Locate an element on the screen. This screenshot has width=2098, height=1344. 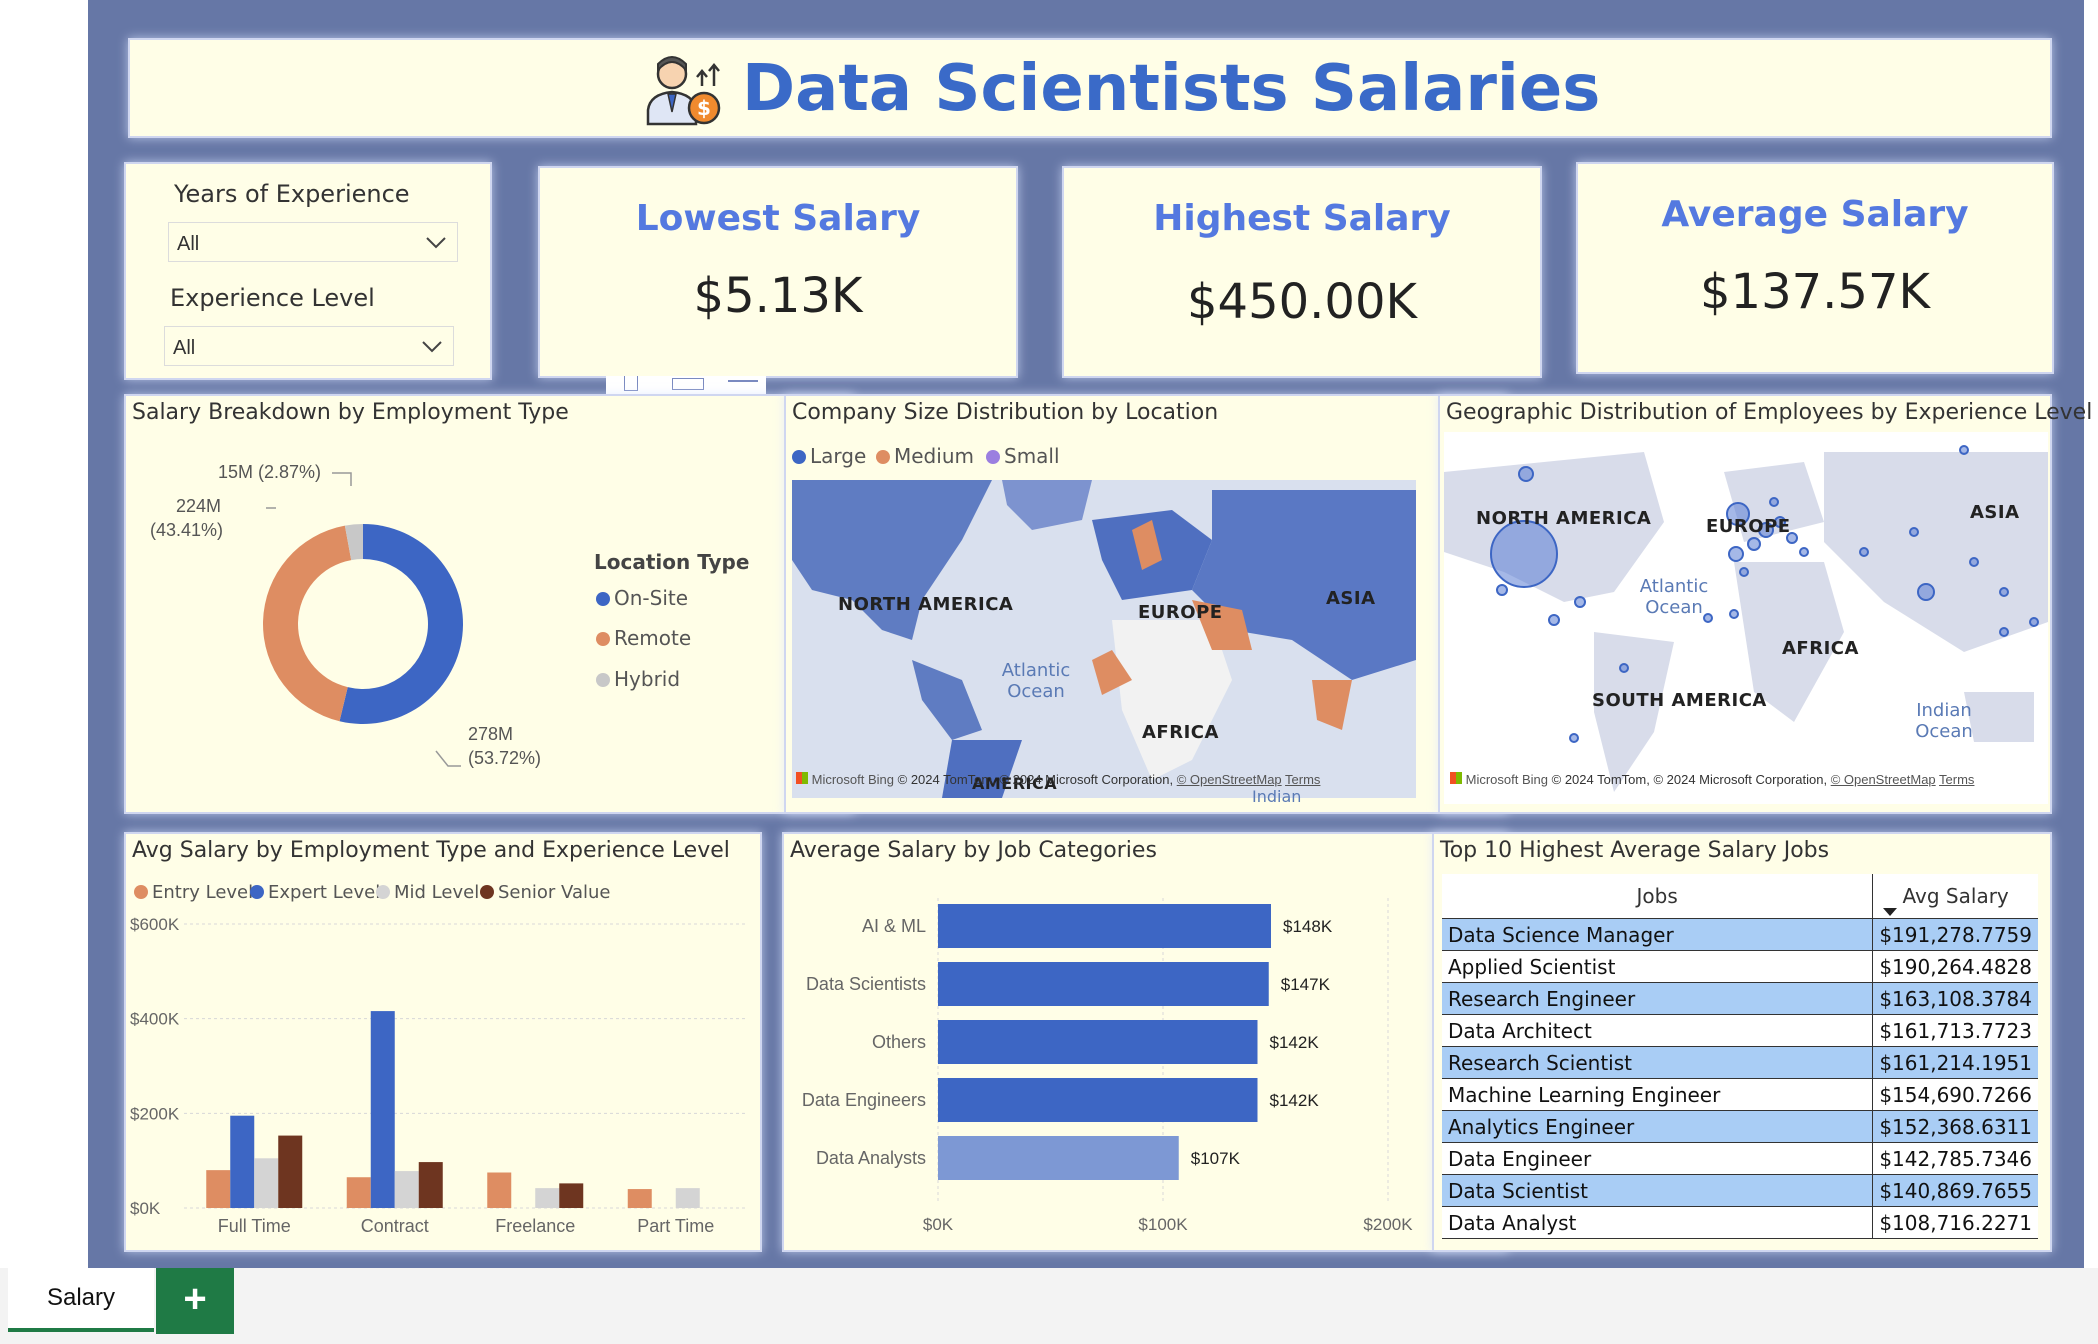
bar-ai-ml is located at coordinates (1104, 926).